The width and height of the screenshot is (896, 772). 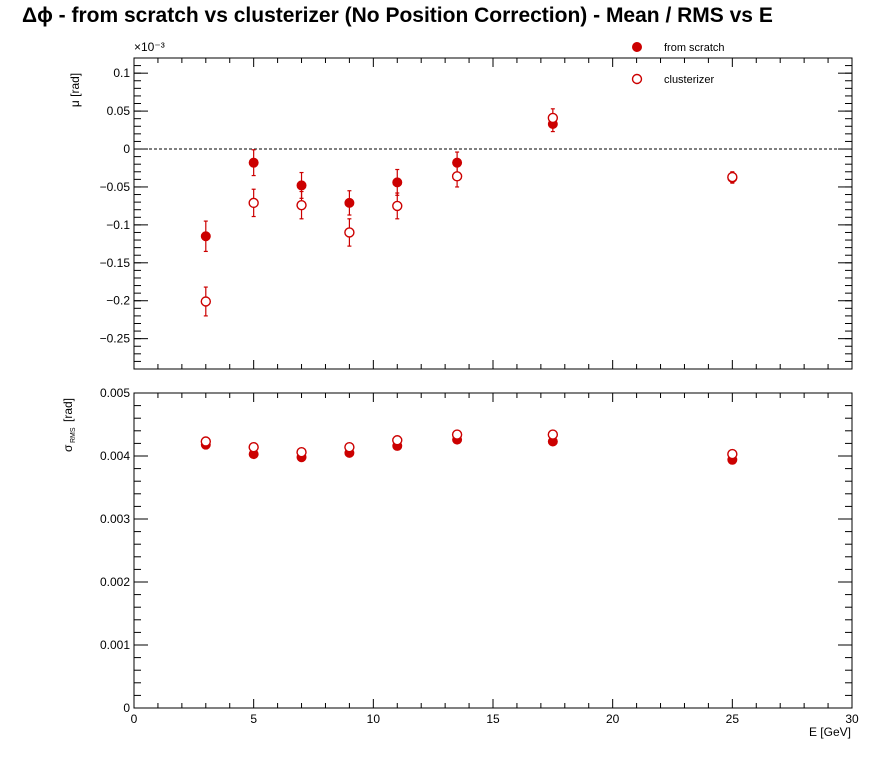 I want to click on y-tick-label: 0.003, so click(x=115, y=519).